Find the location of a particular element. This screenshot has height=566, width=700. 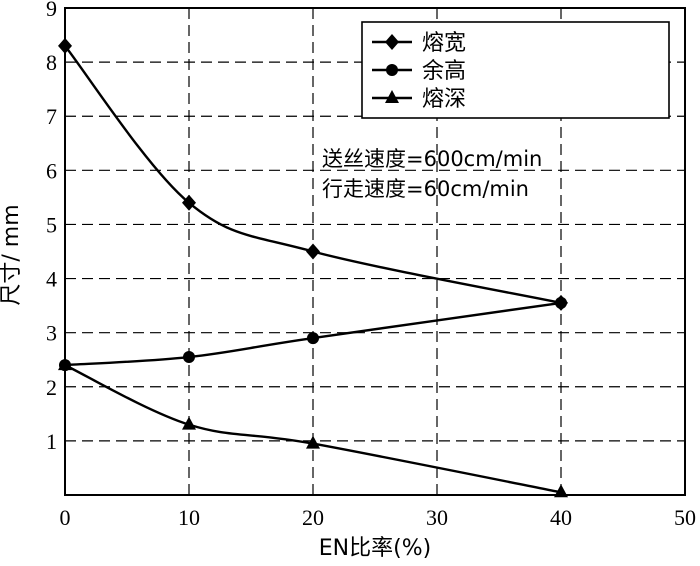

x-tick-label: 0 is located at coordinates (65, 517).